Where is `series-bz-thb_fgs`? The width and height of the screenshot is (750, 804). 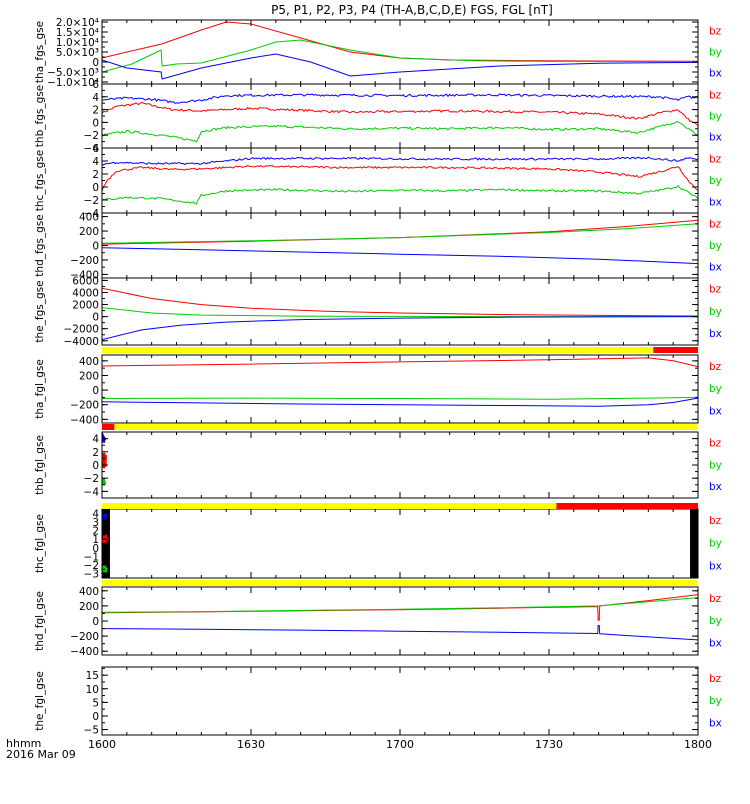
series-bz-thb_fgs is located at coordinates (400, 113).